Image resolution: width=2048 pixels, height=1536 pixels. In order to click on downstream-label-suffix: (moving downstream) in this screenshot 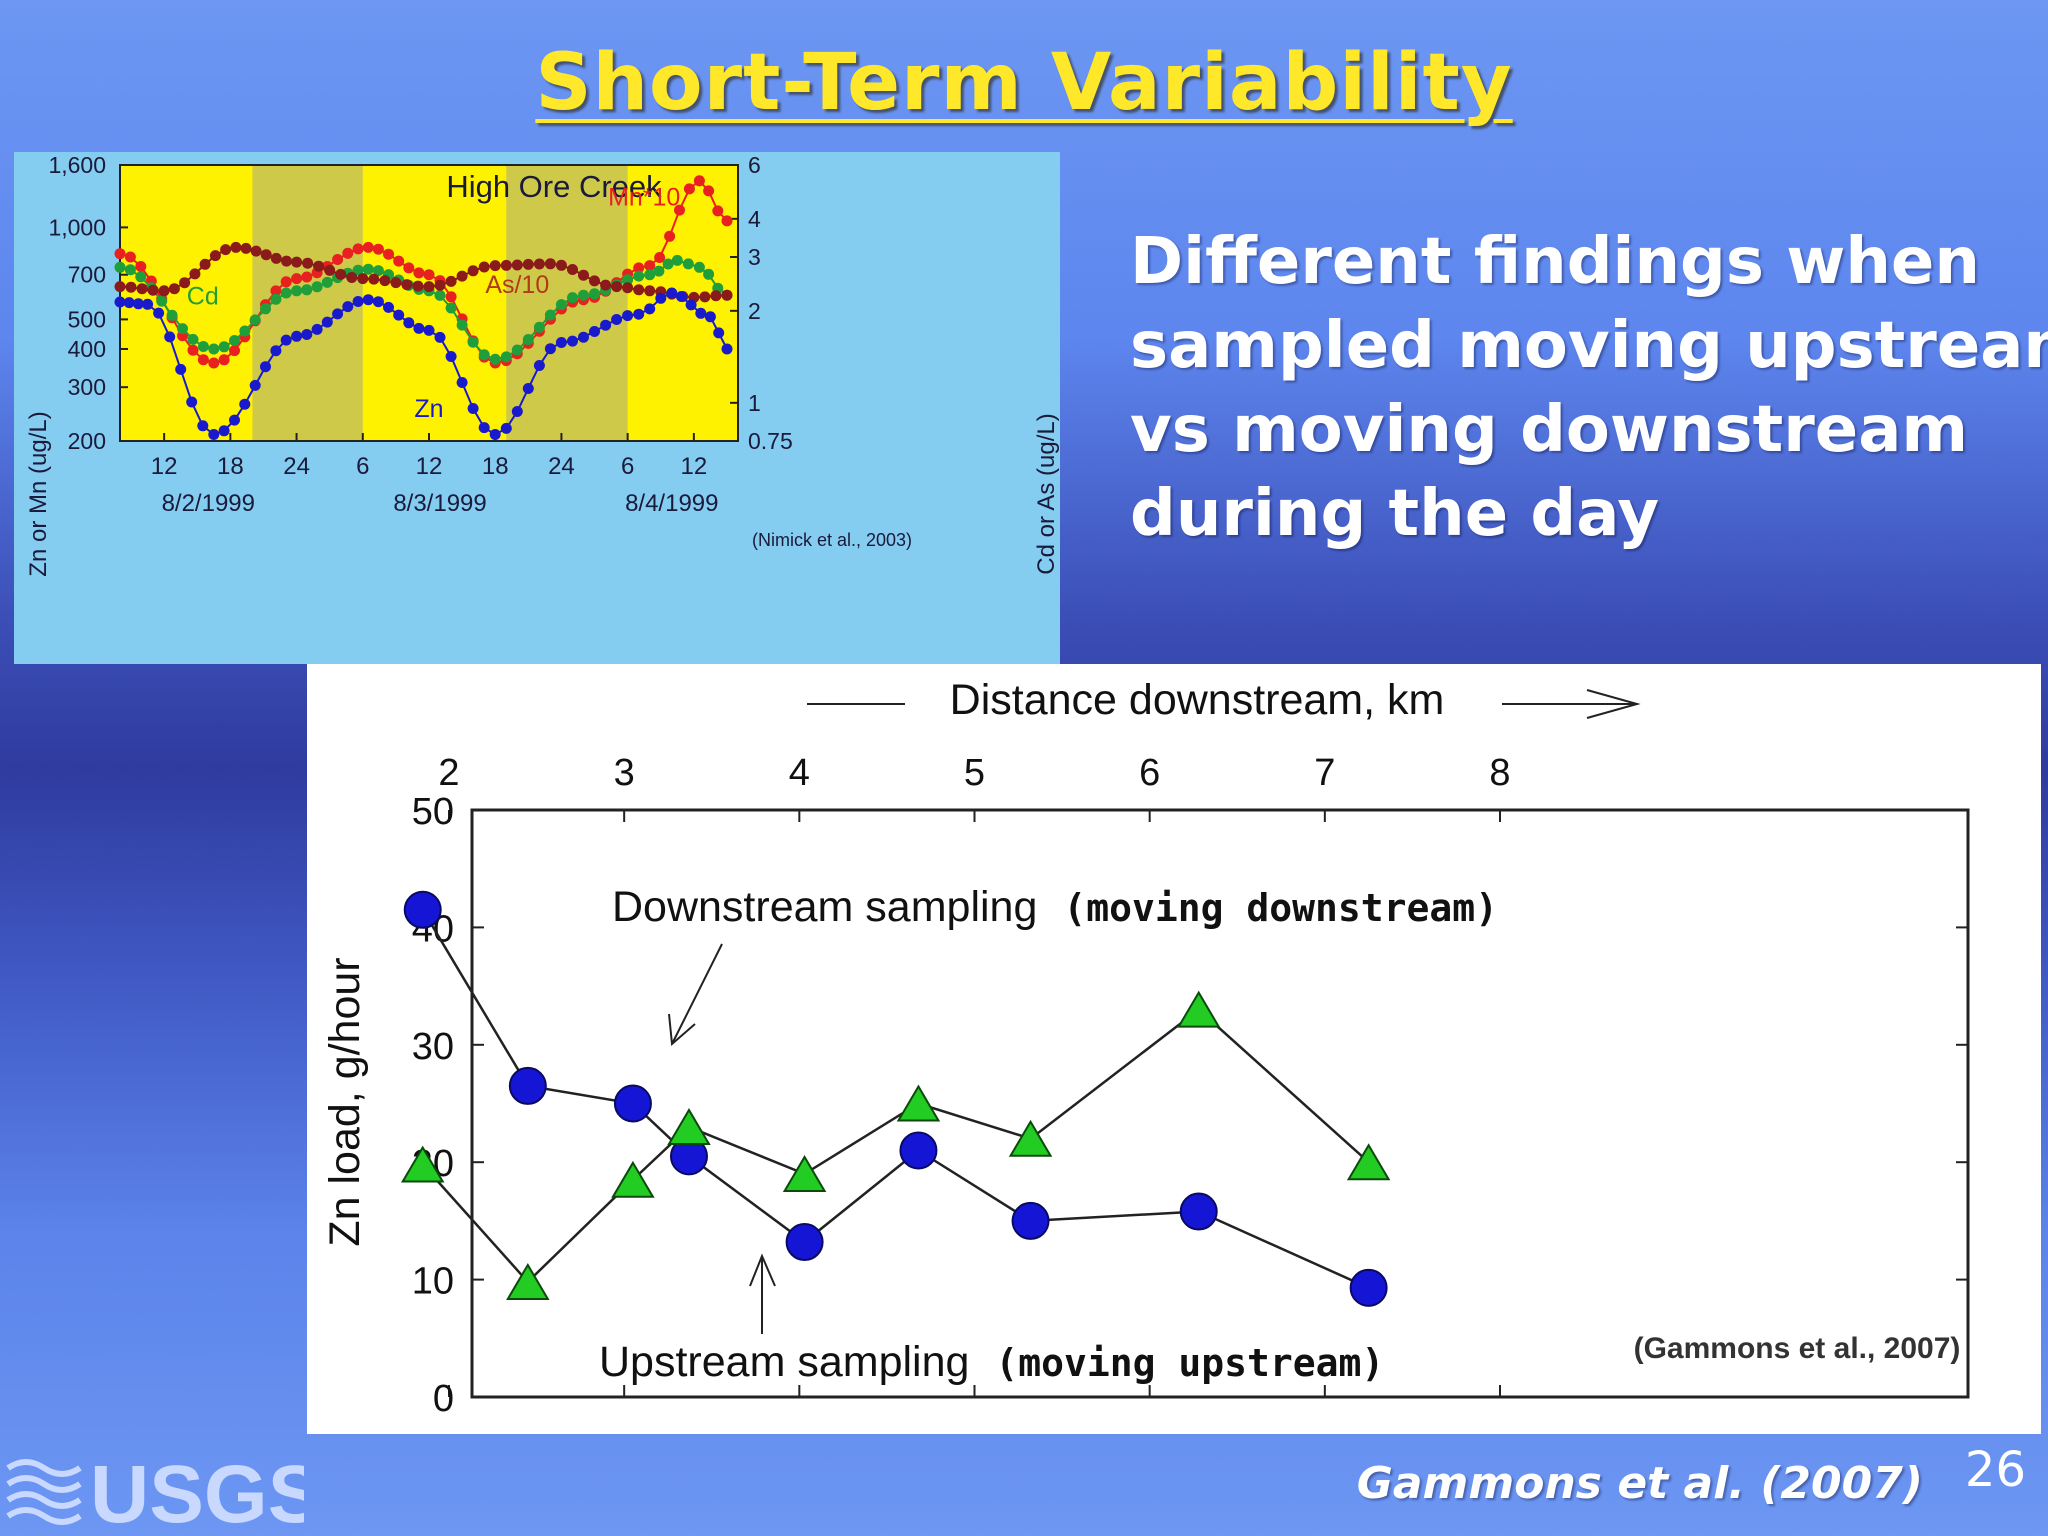, I will do `click(1280, 908)`.